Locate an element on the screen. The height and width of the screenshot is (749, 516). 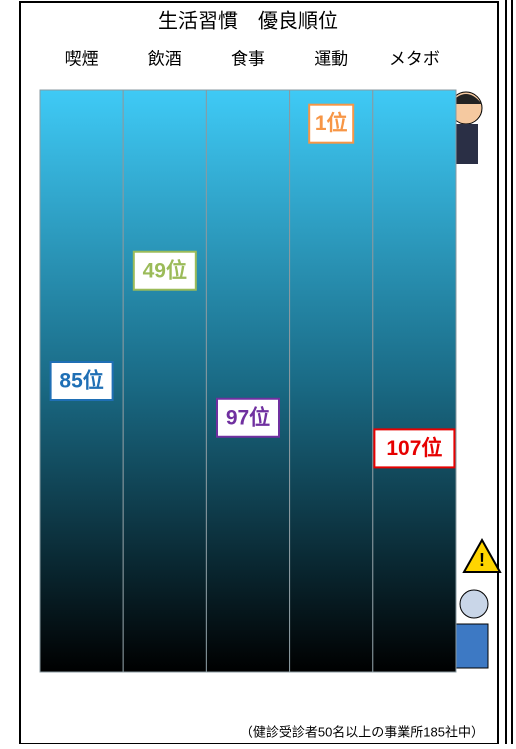
category-label: 飲酒 is located at coordinates (165, 58).